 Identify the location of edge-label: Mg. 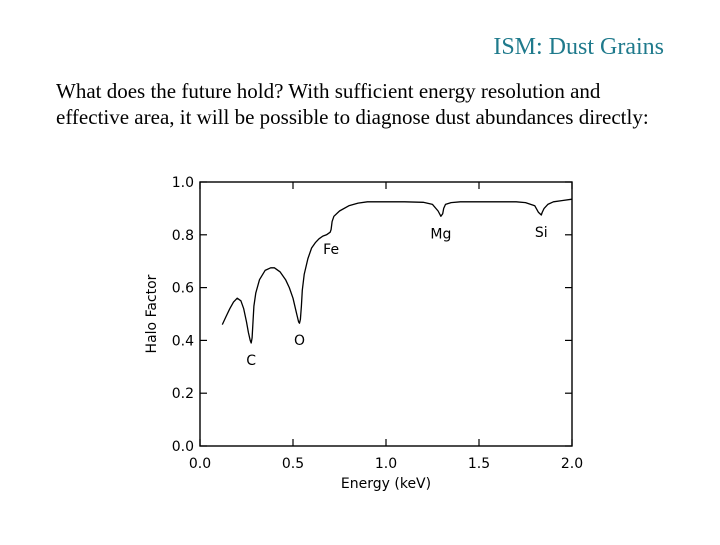
(440, 234).